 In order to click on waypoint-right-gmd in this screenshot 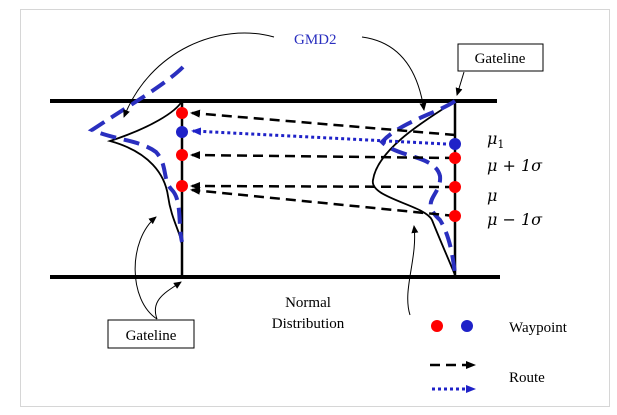, I will do `click(455, 144)`.